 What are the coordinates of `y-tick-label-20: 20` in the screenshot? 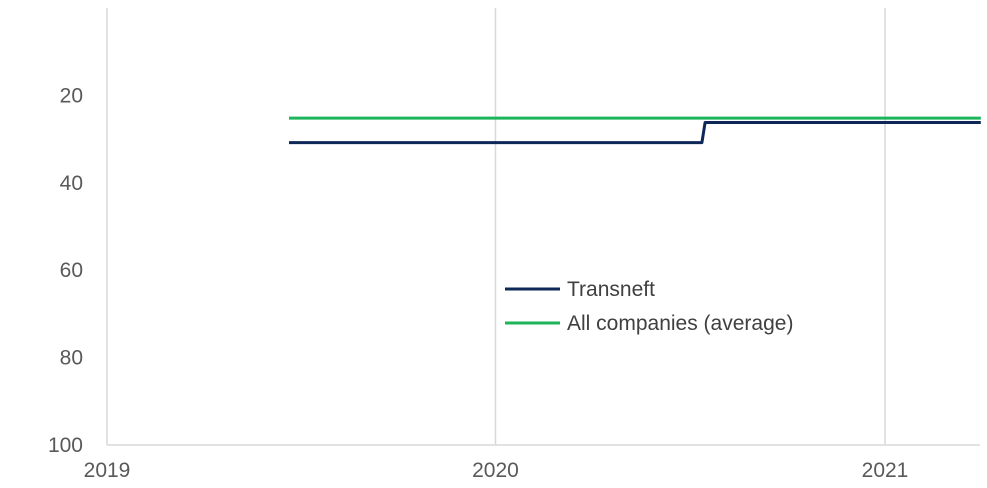 It's located at (71, 95).